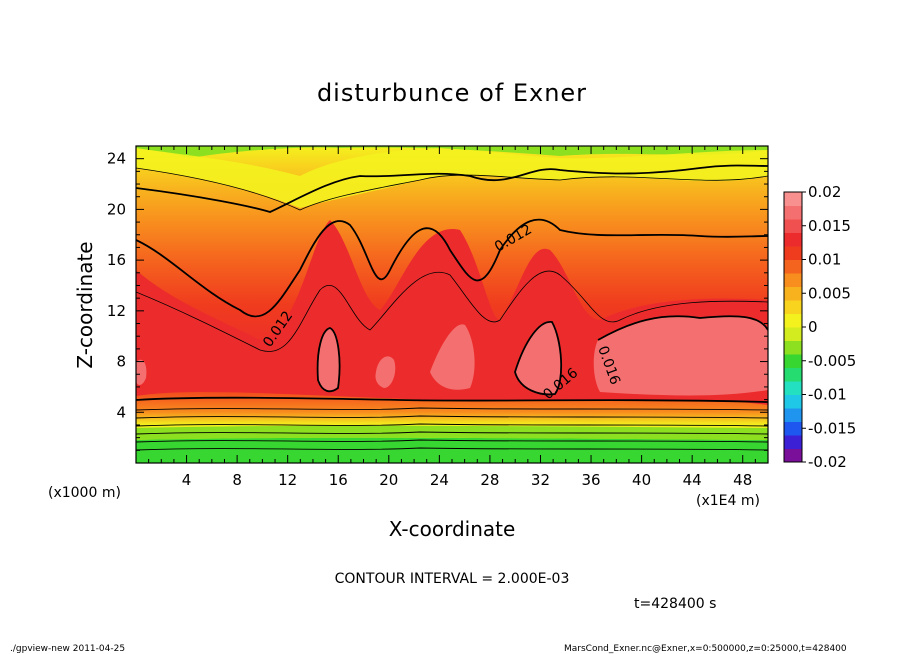  I want to click on chart-title: disturbunce of Exner, so click(452, 93).